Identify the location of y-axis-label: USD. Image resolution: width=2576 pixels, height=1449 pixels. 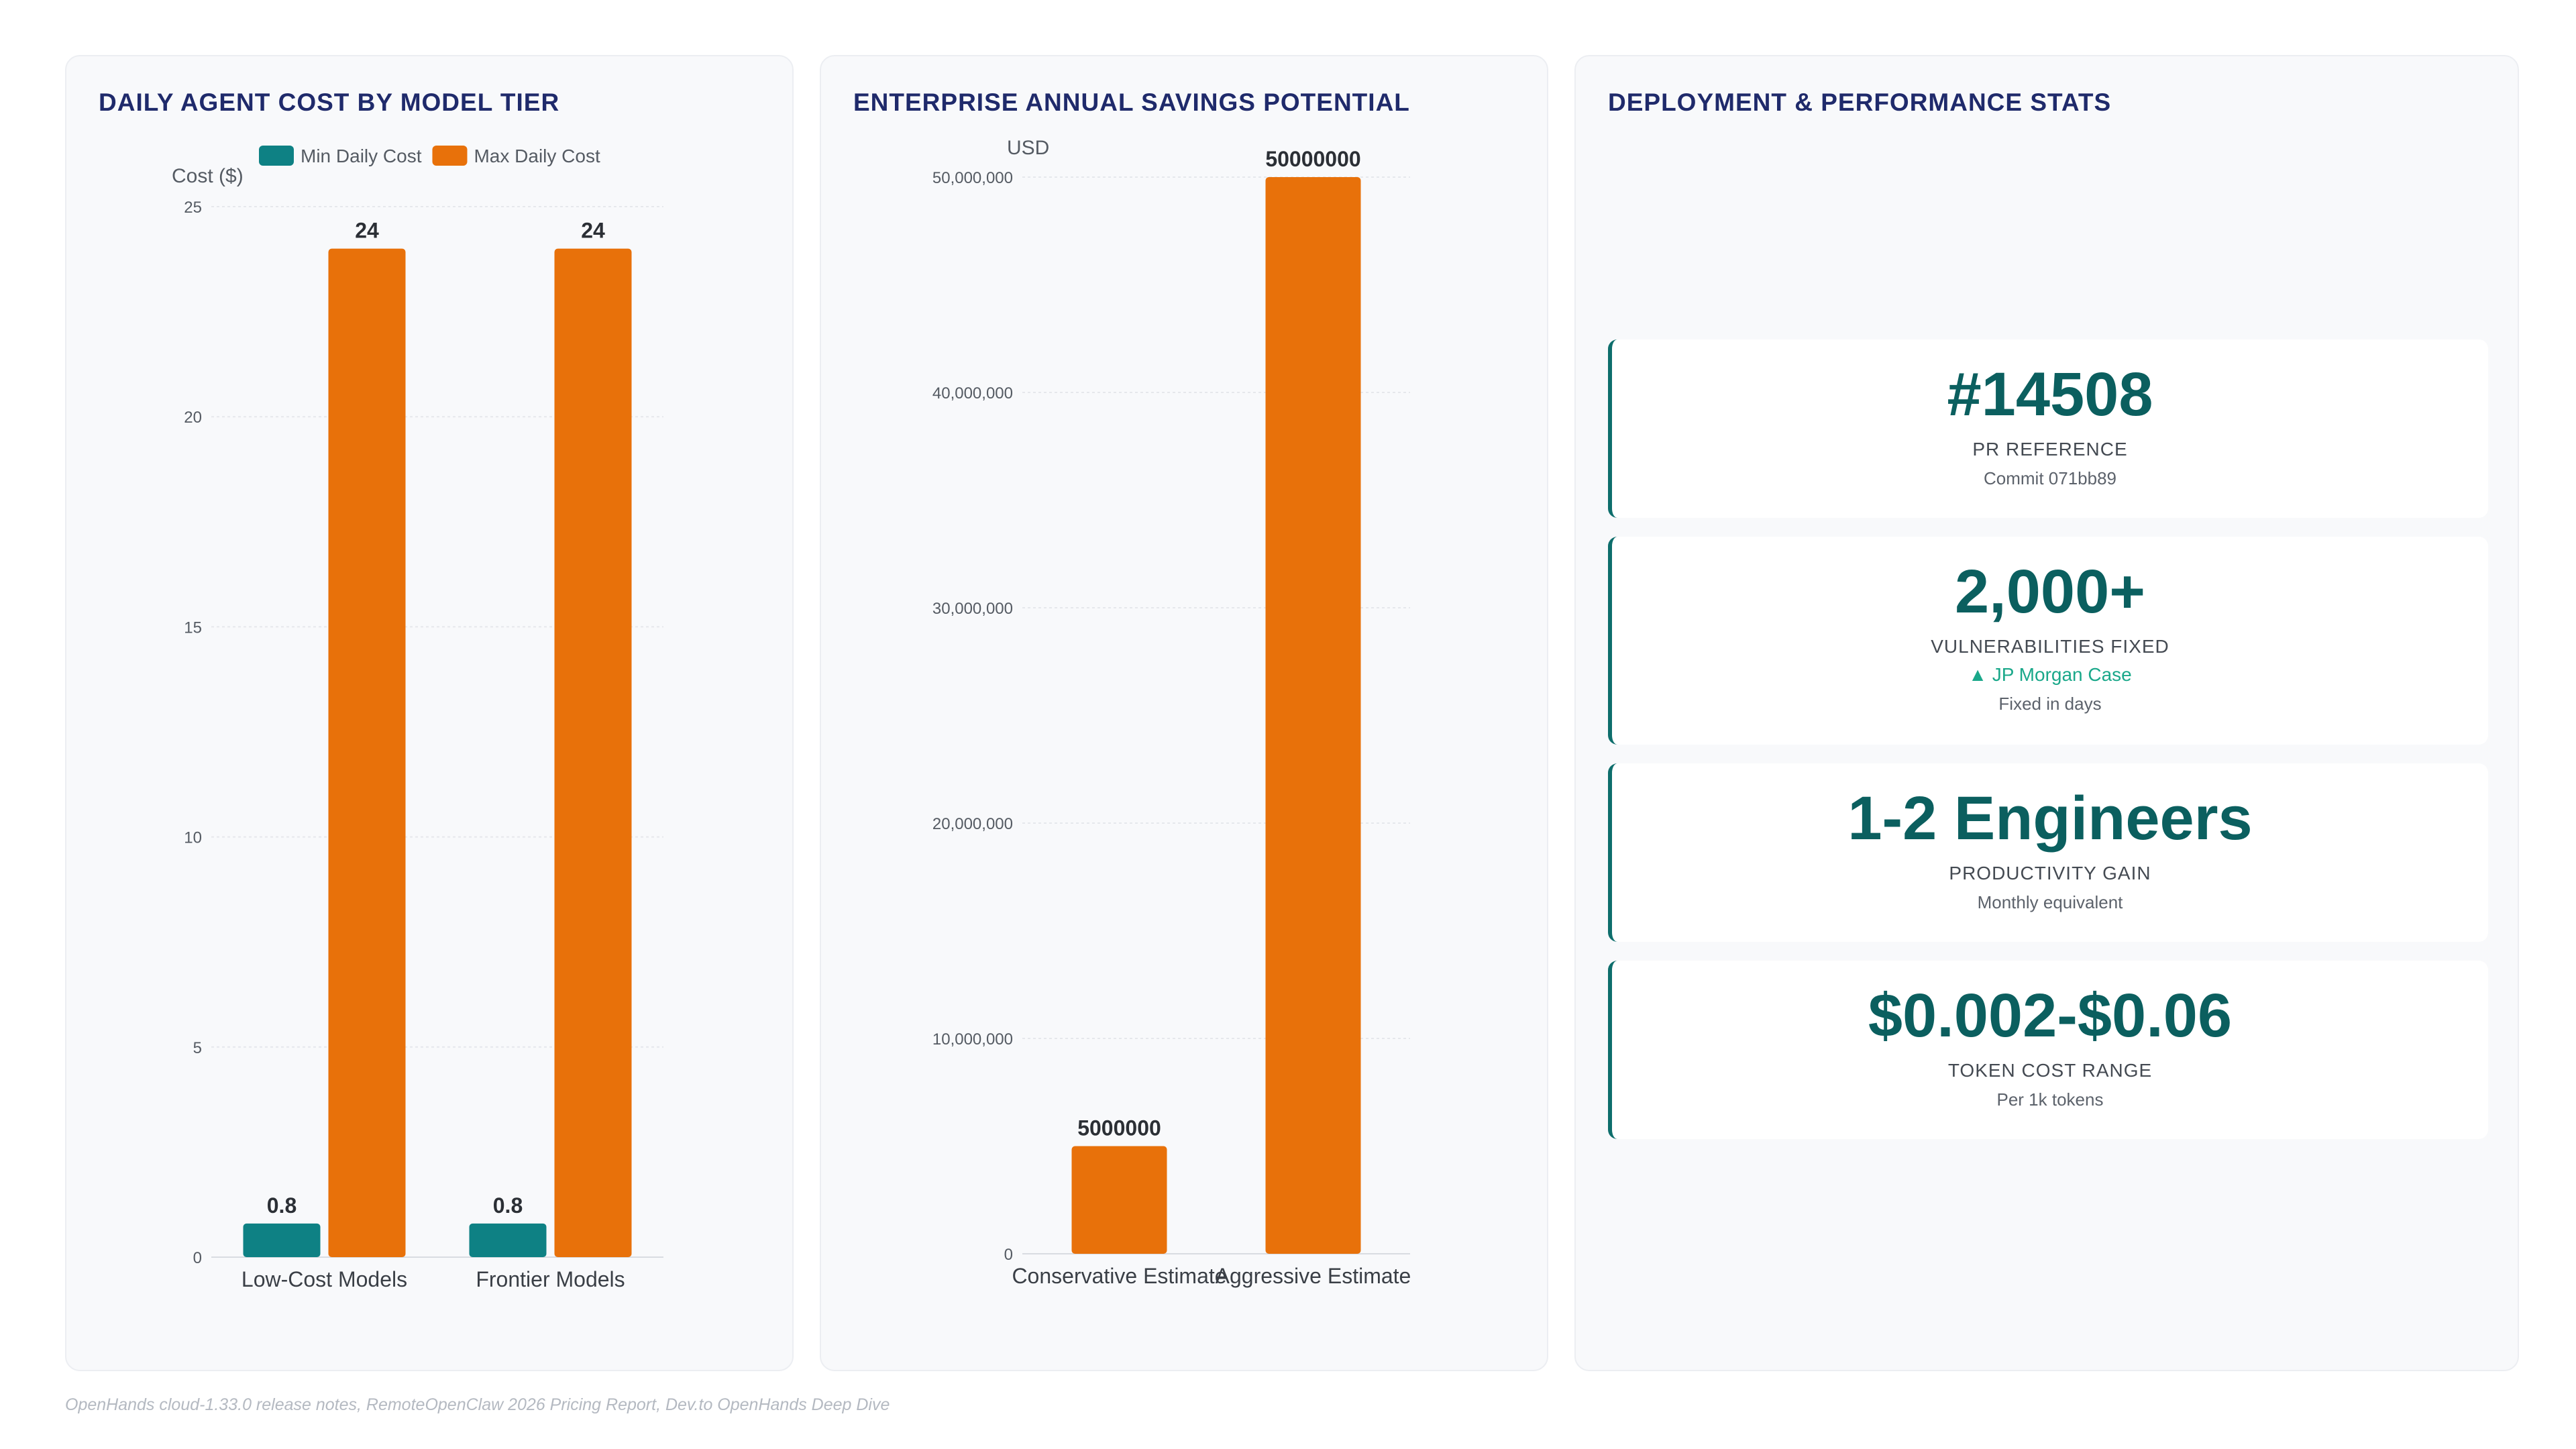
(1028, 148).